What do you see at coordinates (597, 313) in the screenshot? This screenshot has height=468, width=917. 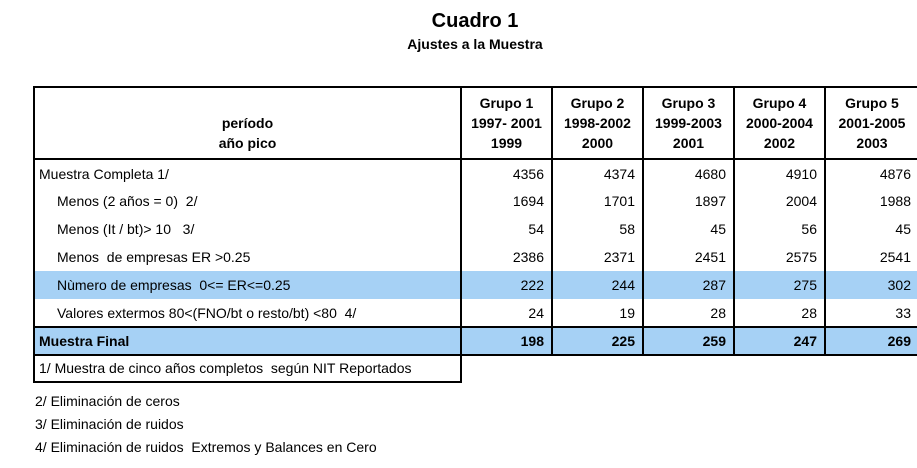 I see `value-cell: 19` at bounding box center [597, 313].